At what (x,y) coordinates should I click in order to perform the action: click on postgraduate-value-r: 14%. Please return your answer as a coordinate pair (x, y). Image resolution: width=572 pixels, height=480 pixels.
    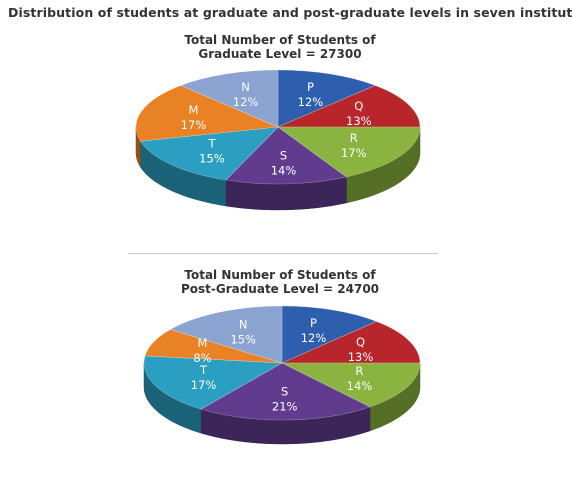
    Looking at the image, I should click on (360, 386).